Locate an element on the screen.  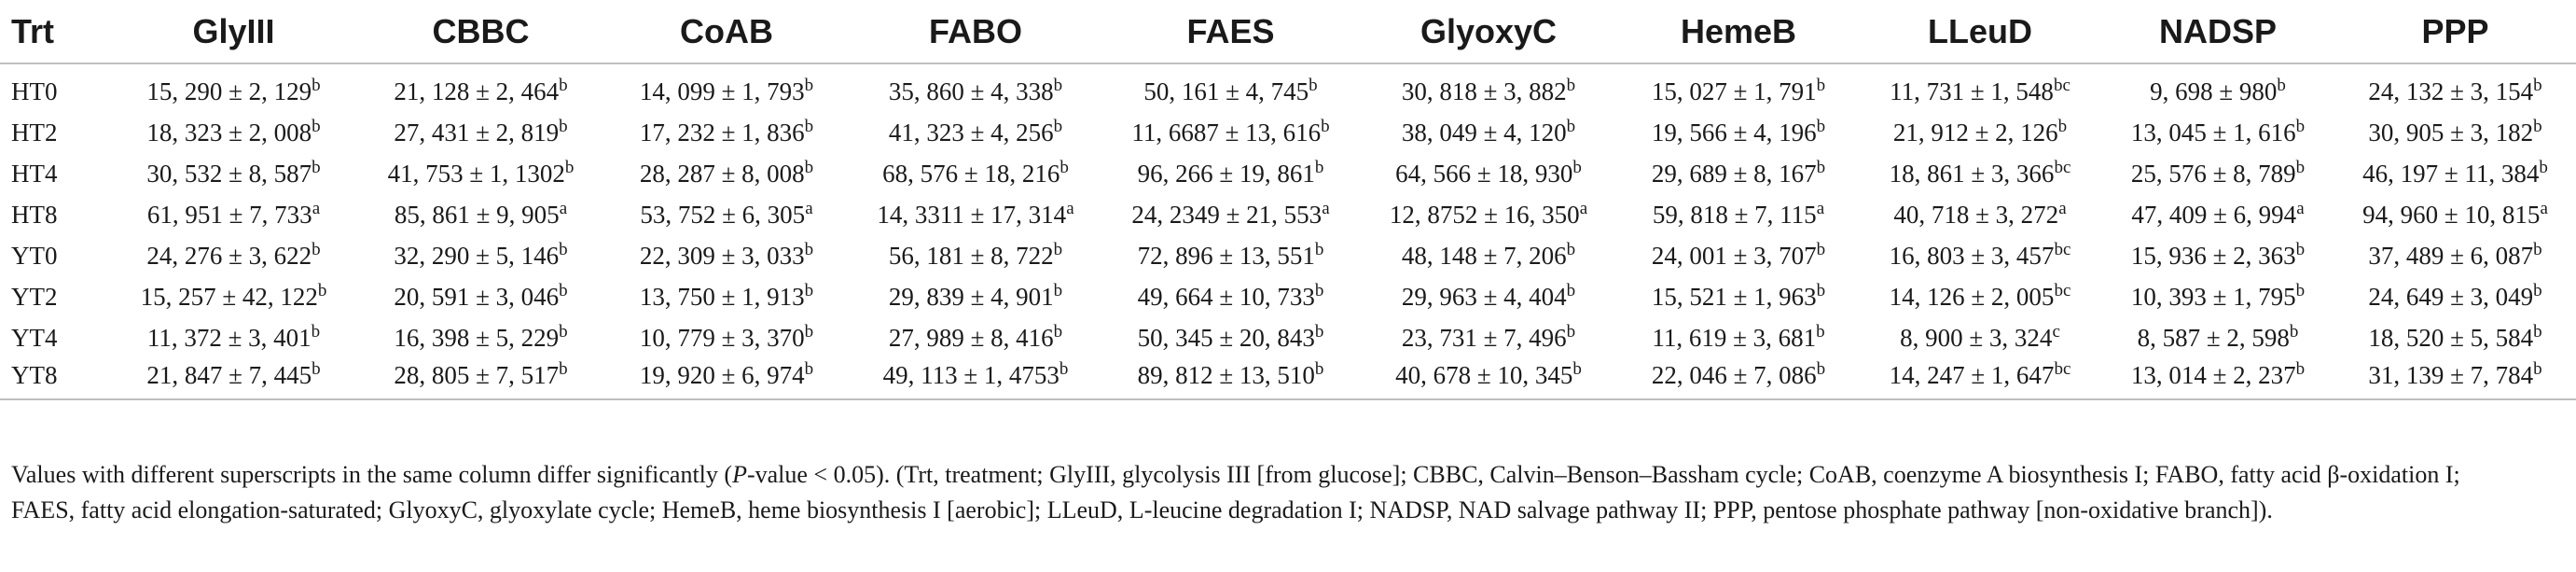
column-header: NADSP is located at coordinates (2217, 32).